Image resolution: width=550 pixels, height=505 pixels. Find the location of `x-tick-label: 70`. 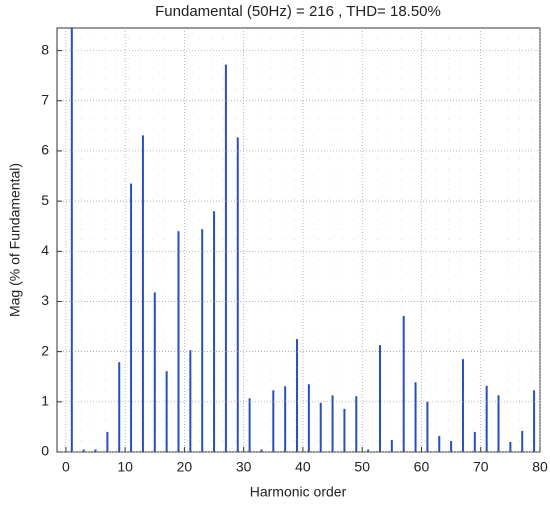

x-tick-label: 70 is located at coordinates (481, 467).